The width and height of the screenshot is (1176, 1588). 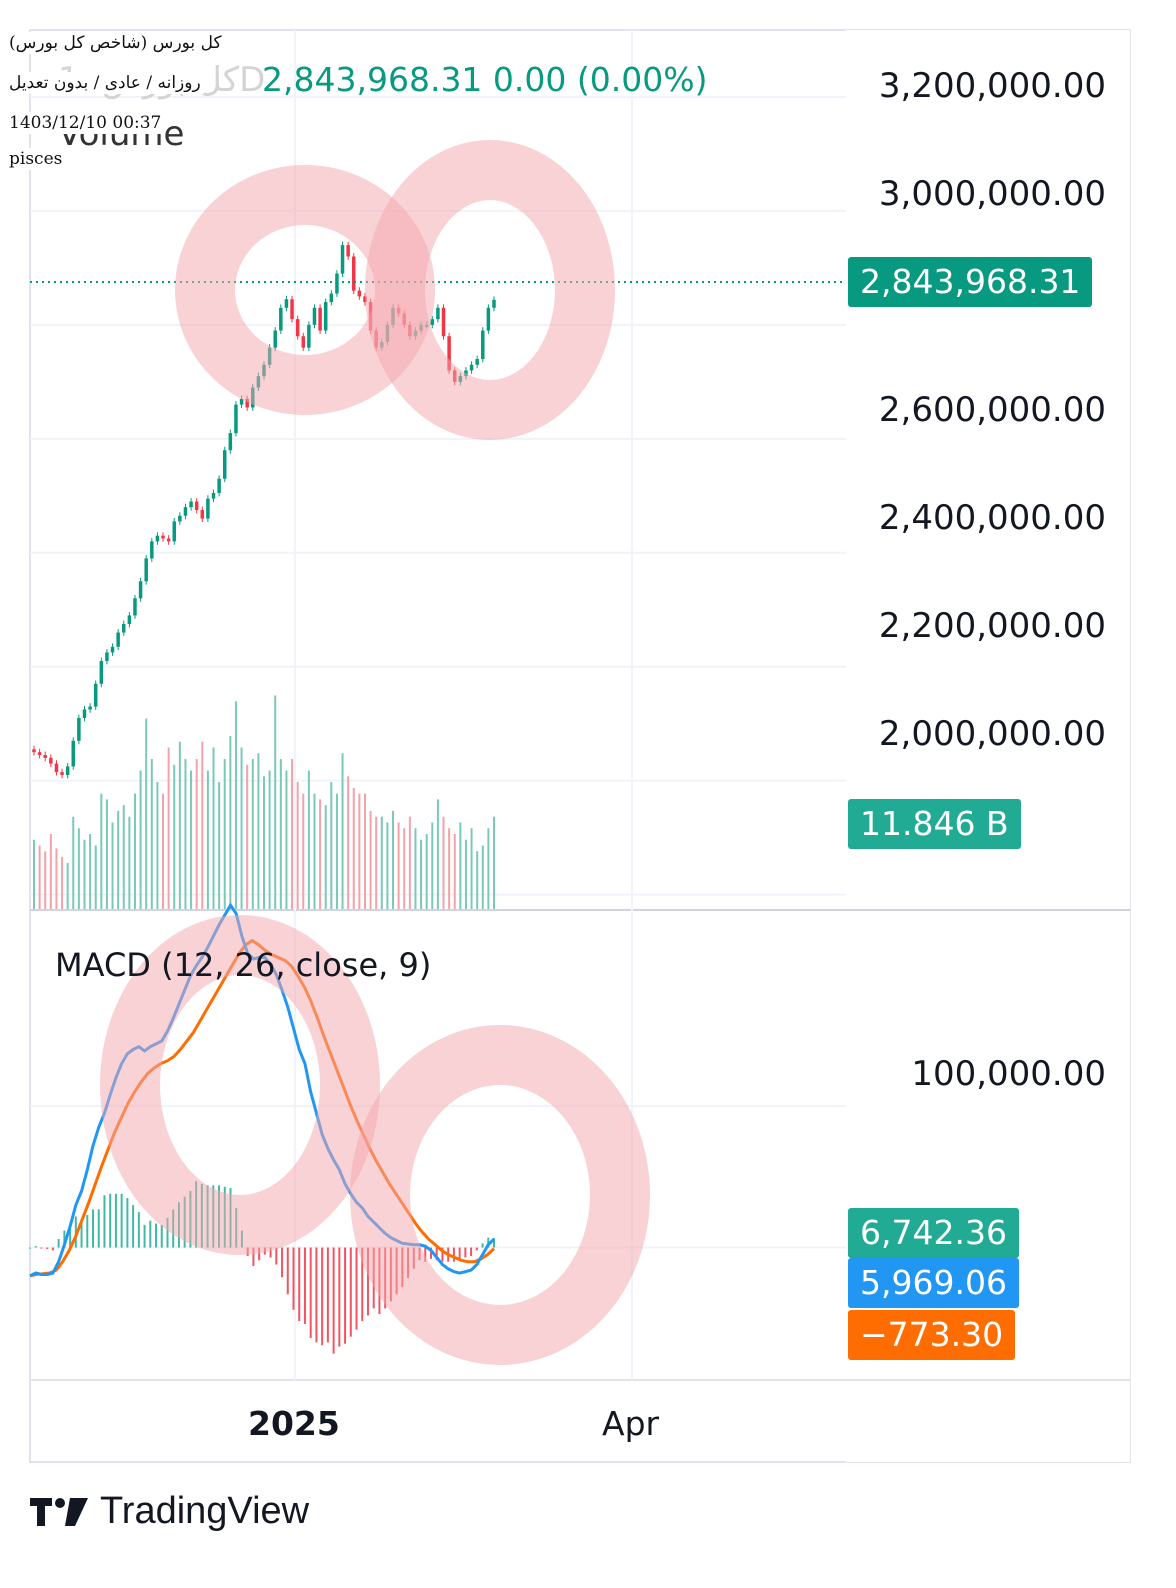 I want to click on price-tick: 2,400,000.00, so click(x=992, y=518).